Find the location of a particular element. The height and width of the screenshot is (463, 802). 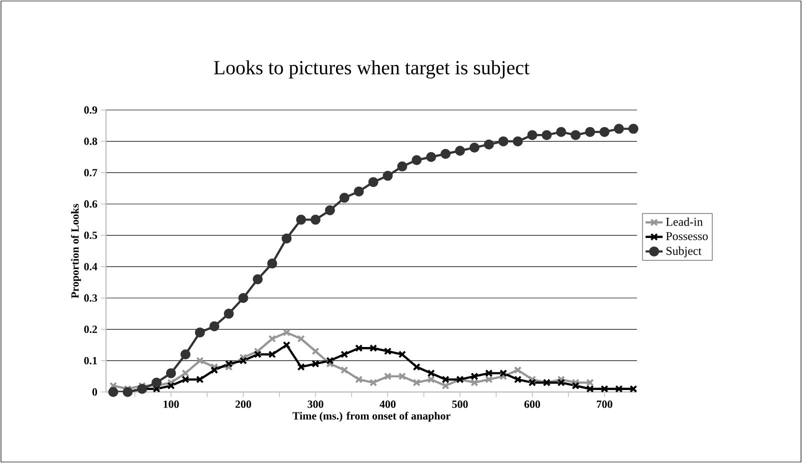

y-tick-label: 0.8 is located at coordinates (91, 142).